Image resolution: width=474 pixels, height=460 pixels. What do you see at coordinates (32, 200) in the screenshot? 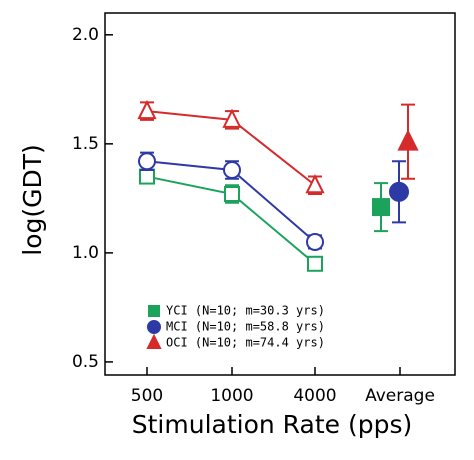
I see `y-axis-label: log(GDT)` at bounding box center [32, 200].